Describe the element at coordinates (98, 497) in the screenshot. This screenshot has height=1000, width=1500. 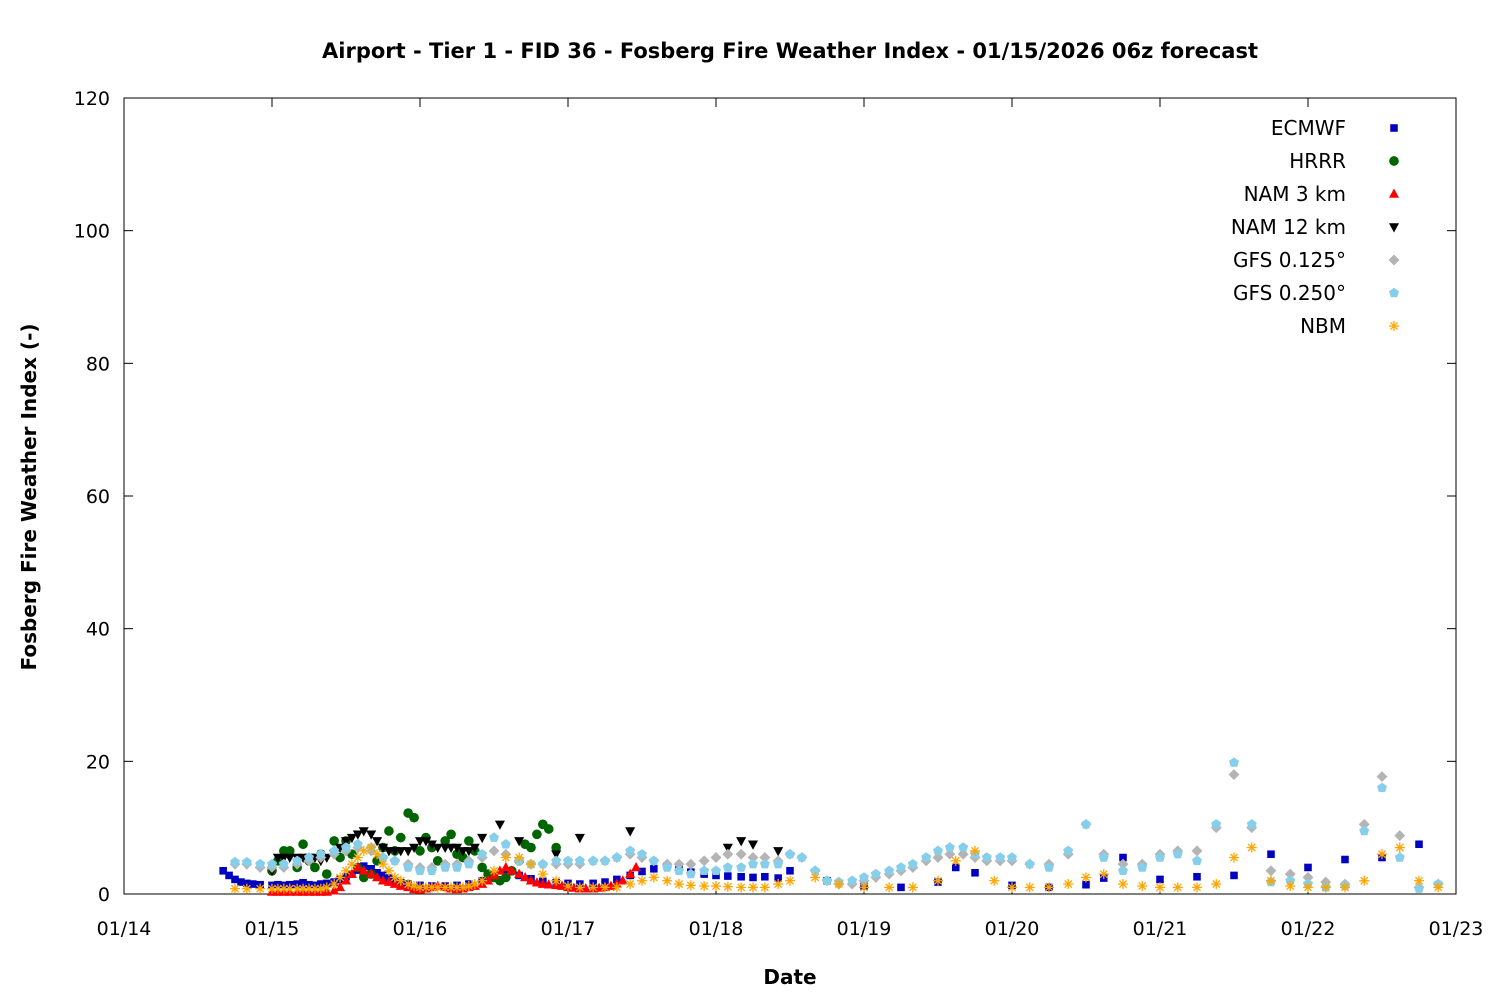
I see `y-tick-label: 60` at that location.